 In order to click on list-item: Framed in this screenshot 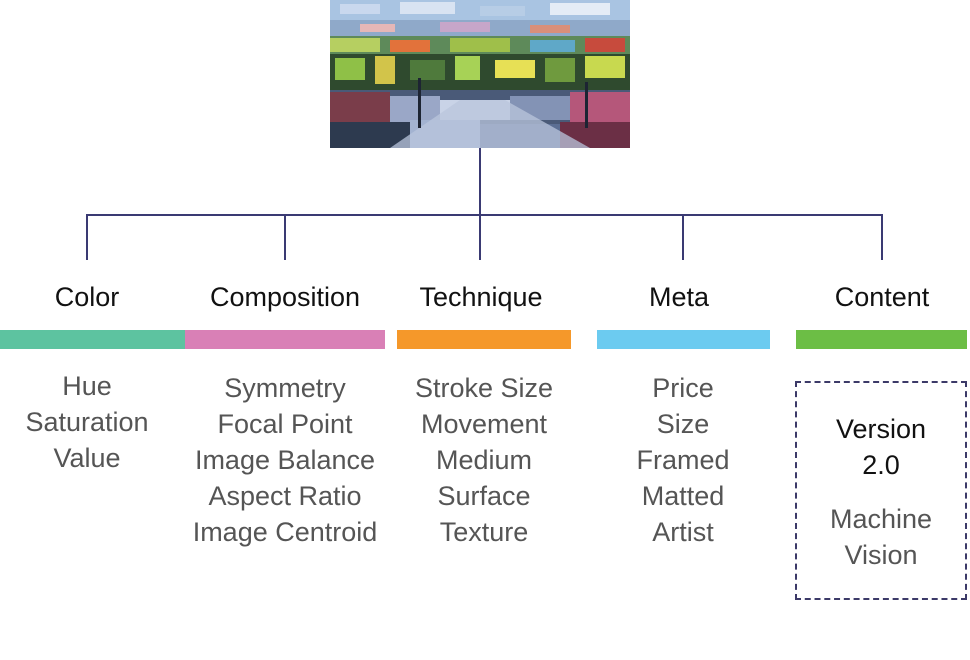, I will do `click(683, 460)`.